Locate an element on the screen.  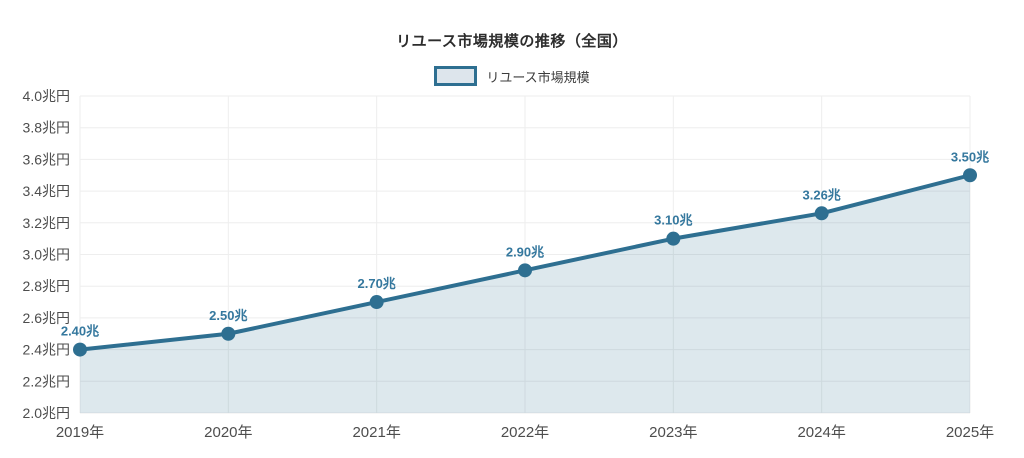
data-point-2019年 is located at coordinates (80, 349).